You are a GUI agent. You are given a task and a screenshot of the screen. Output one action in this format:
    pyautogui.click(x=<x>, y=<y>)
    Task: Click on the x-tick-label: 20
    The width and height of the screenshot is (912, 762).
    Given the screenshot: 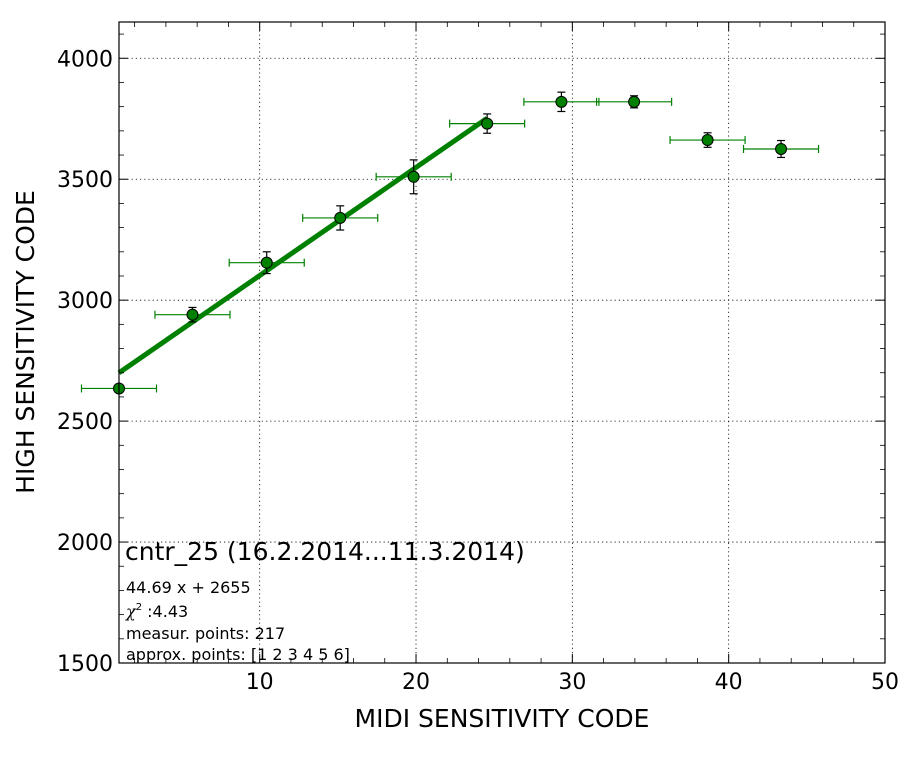 What is the action you would take?
    pyautogui.click(x=416, y=682)
    